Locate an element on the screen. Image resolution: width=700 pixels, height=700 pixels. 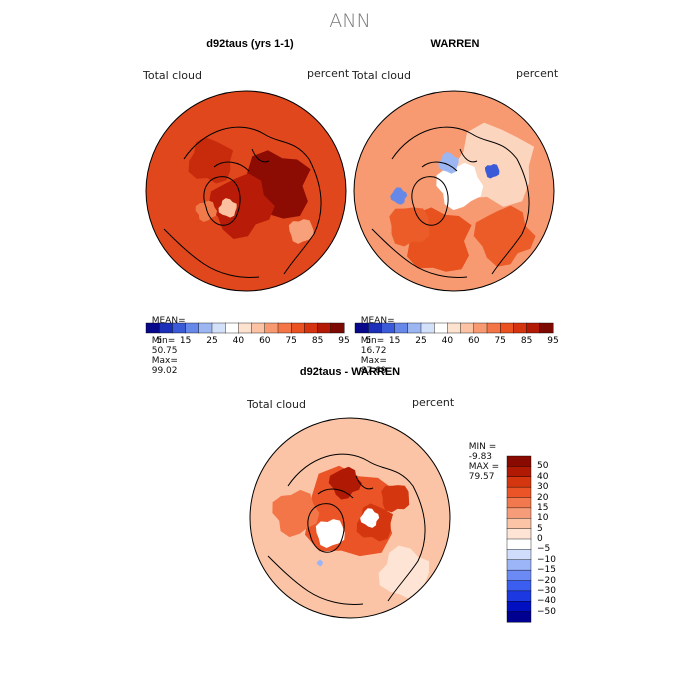
colorbar-obs is located at coordinates (454, 328).